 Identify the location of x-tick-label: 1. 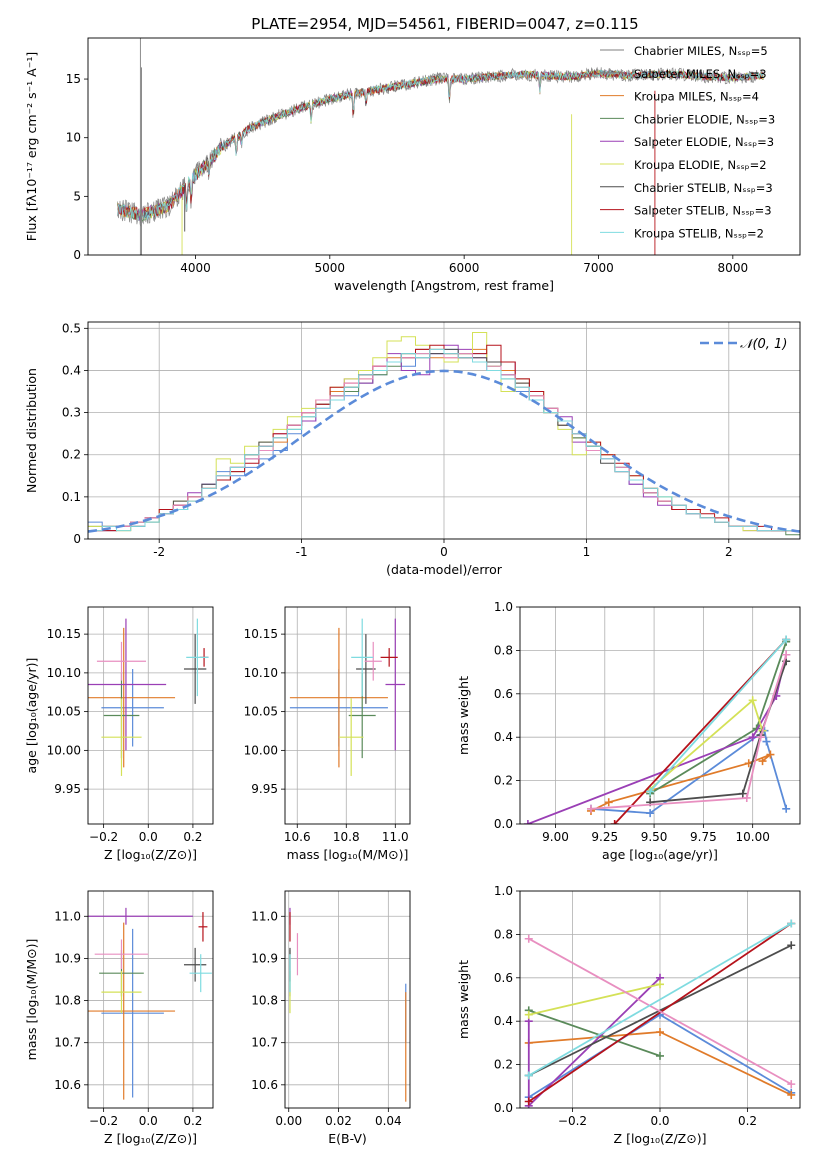
(587, 552).